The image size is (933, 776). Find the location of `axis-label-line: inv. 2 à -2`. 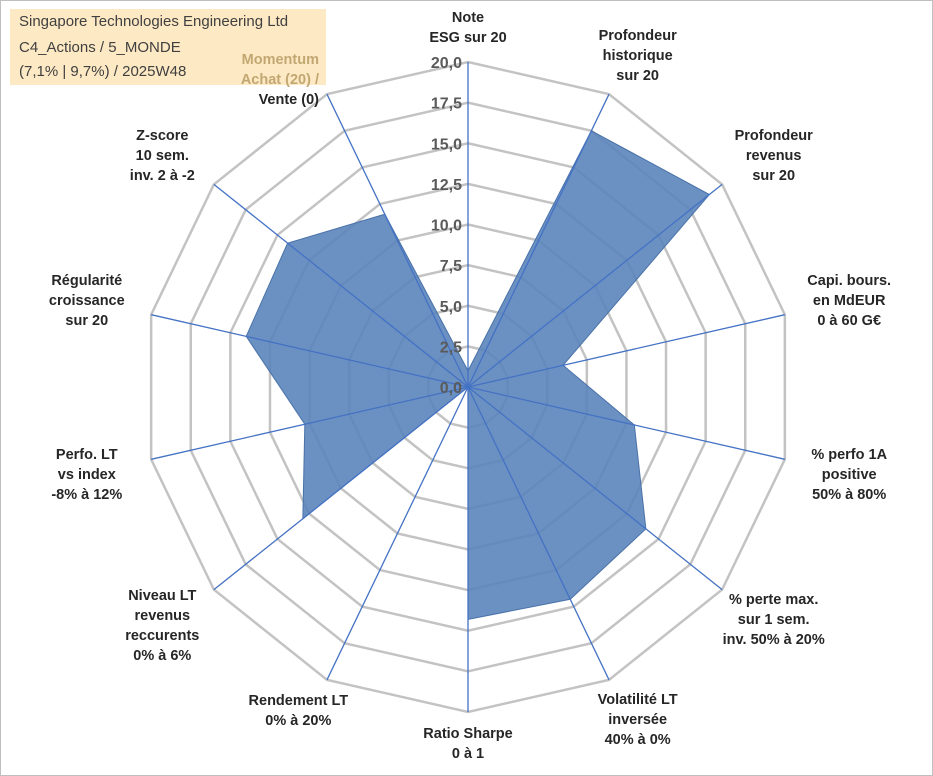

axis-label-line: inv. 2 à -2 is located at coordinates (162, 175).